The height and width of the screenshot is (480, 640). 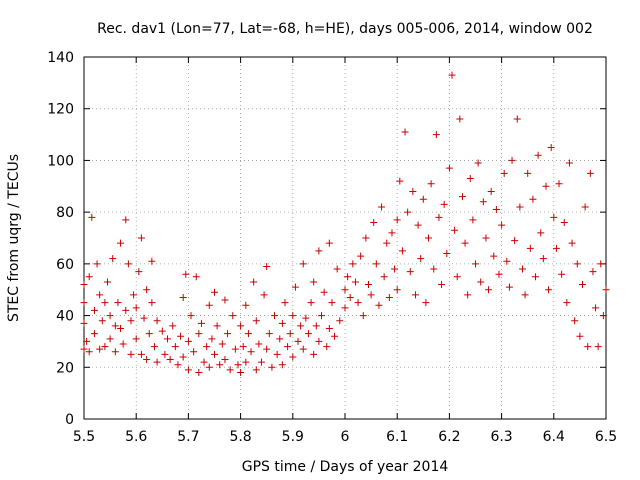 What do you see at coordinates (14, 238) in the screenshot?
I see `y-axis-label: STEC from uqrg / TECUs` at bounding box center [14, 238].